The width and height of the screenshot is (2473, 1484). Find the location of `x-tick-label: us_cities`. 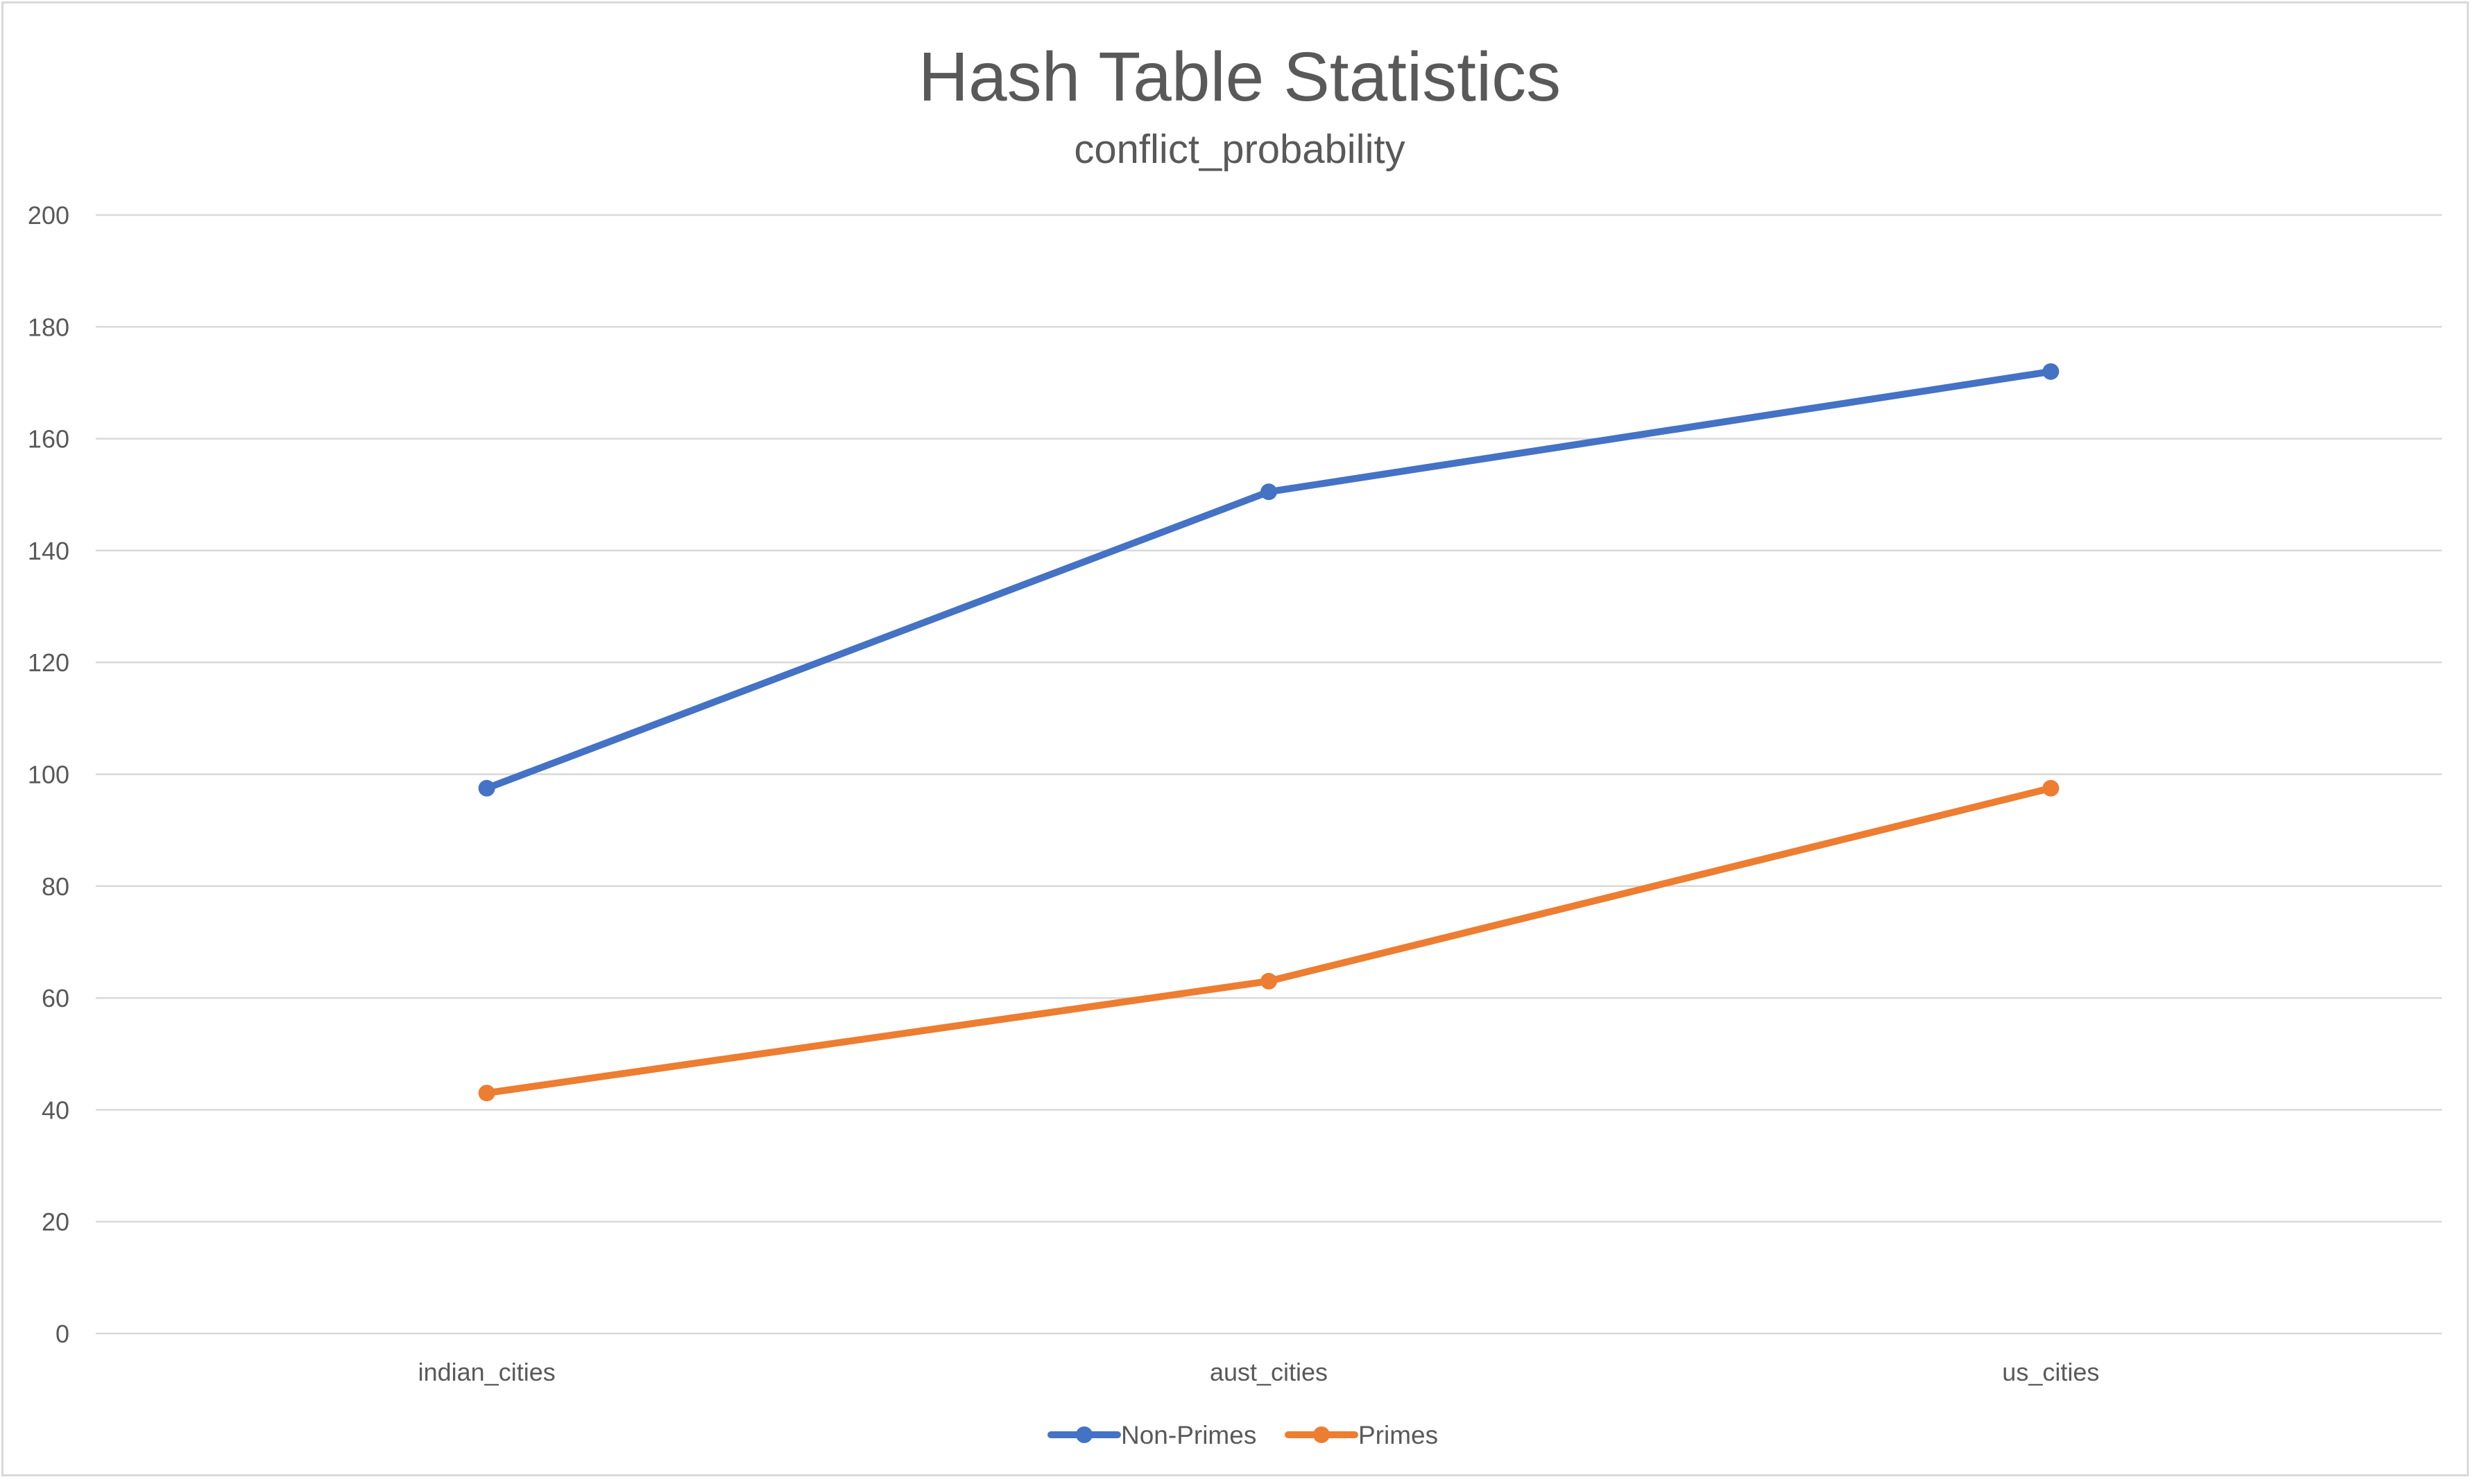

x-tick-label: us_cities is located at coordinates (2051, 1372).